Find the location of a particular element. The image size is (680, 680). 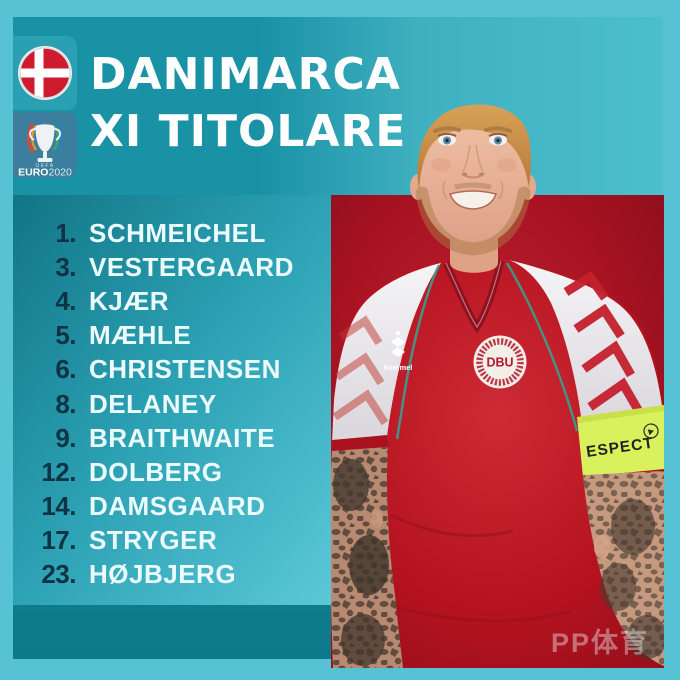

tattooed-left-arm is located at coordinates (366, 551).